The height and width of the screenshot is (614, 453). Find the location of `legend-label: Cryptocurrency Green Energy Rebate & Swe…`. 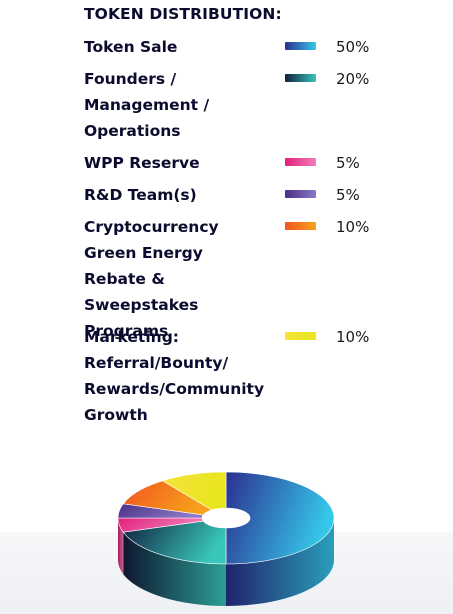

legend-label: Cryptocurrency Green Energy Rebate & Swe… is located at coordinates (151, 279).